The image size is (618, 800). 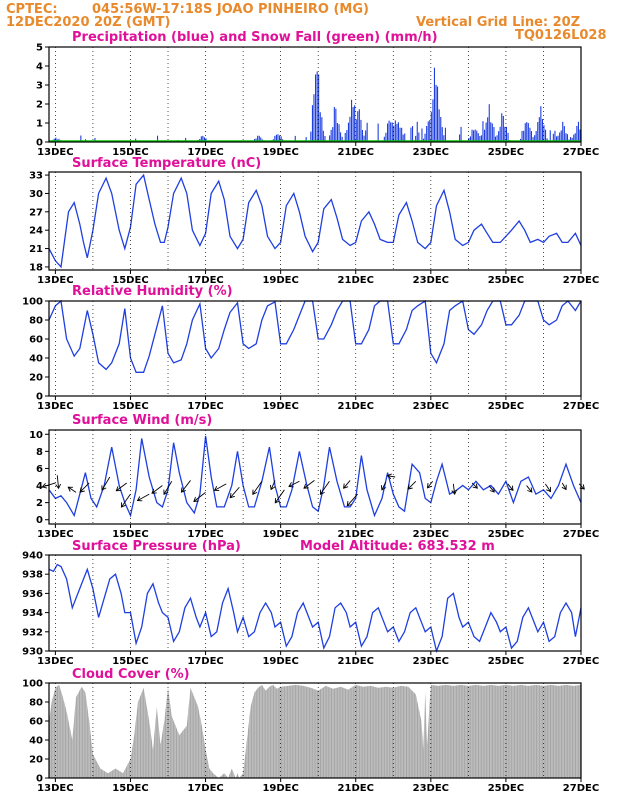 What do you see at coordinates (561, 35) in the screenshot?
I see `header-model-code: TQ0126L028` at bounding box center [561, 35].